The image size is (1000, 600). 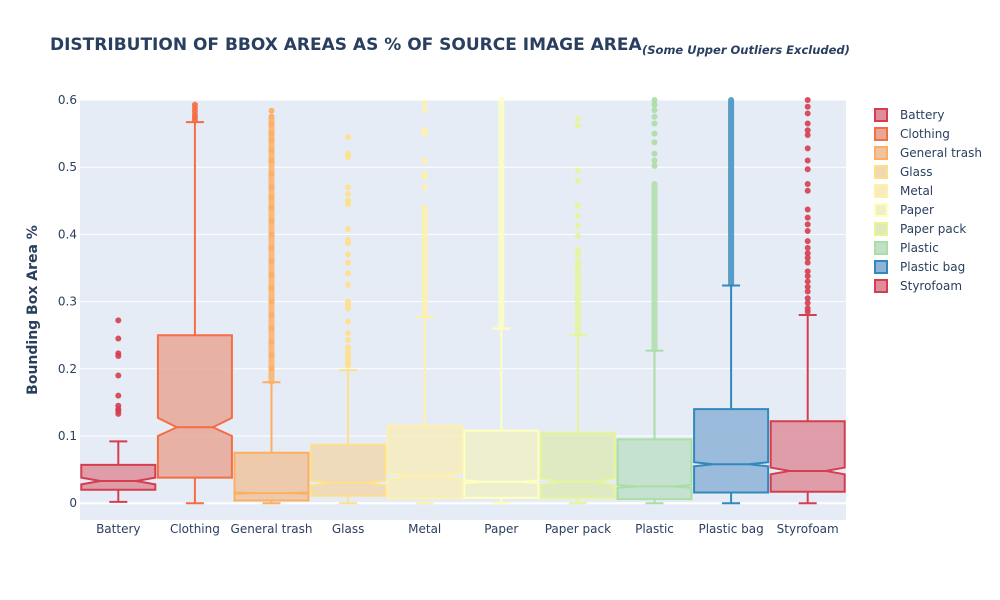 I want to click on legend-item: Metal, so click(x=903, y=191).